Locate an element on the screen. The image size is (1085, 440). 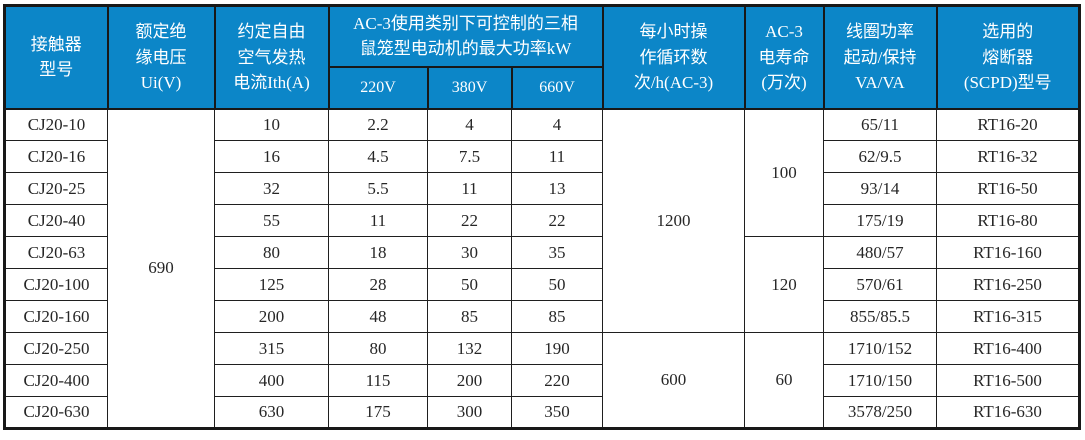
table-row: CJ20-400 400 115 200 220 1710/150 RT16-500 is located at coordinates (542, 380).